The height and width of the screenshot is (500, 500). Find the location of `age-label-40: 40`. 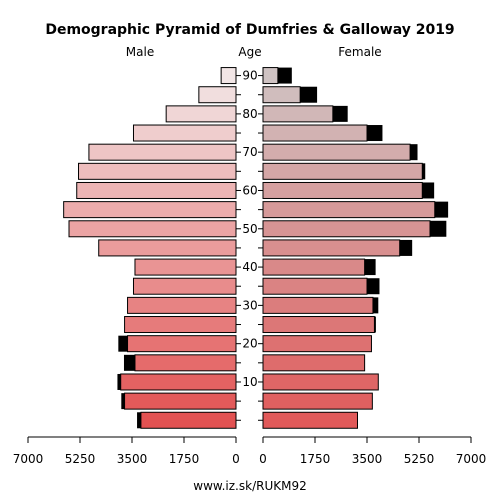

age-label-40: 40 is located at coordinates (249, 267).